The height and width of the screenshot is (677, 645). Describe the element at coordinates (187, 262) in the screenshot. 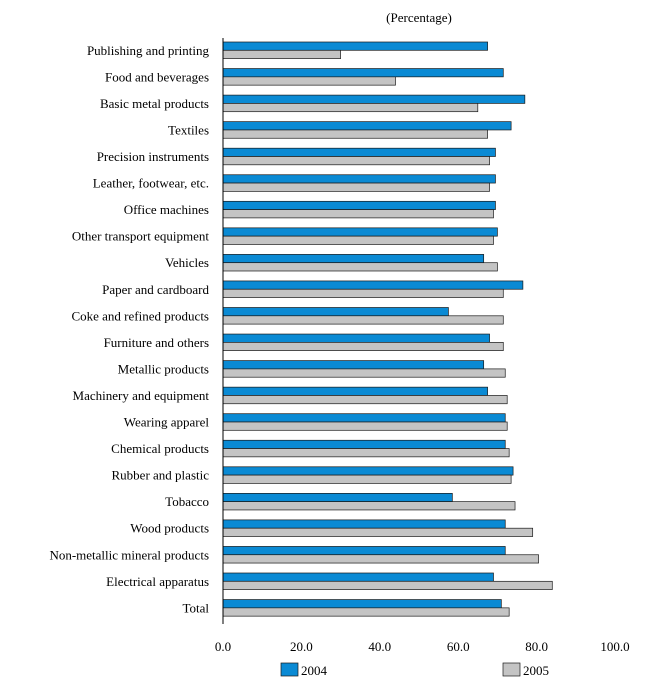

I see `category-label: Vehicles` at that location.